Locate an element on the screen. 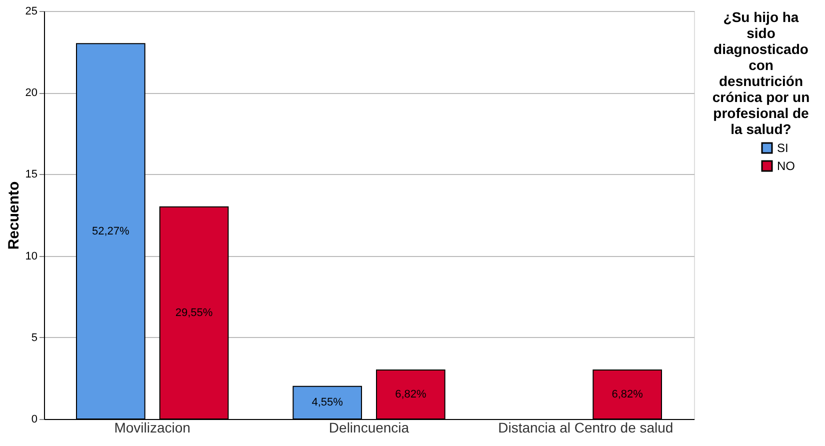  annotation: 52,27% is located at coordinates (111, 231).